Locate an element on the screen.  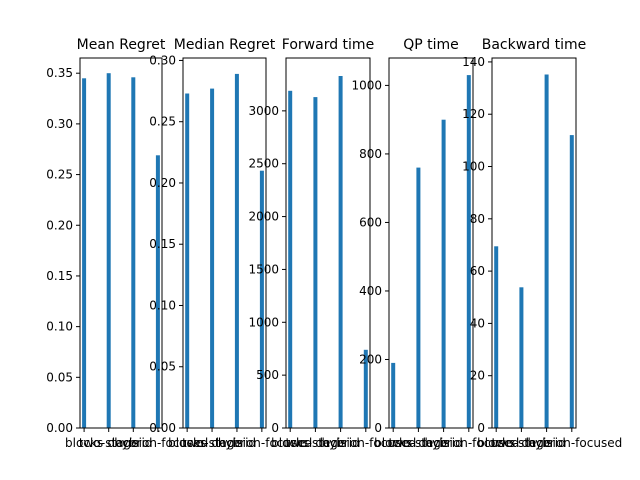
y-tick-label: 200 is located at coordinates (370, 359).